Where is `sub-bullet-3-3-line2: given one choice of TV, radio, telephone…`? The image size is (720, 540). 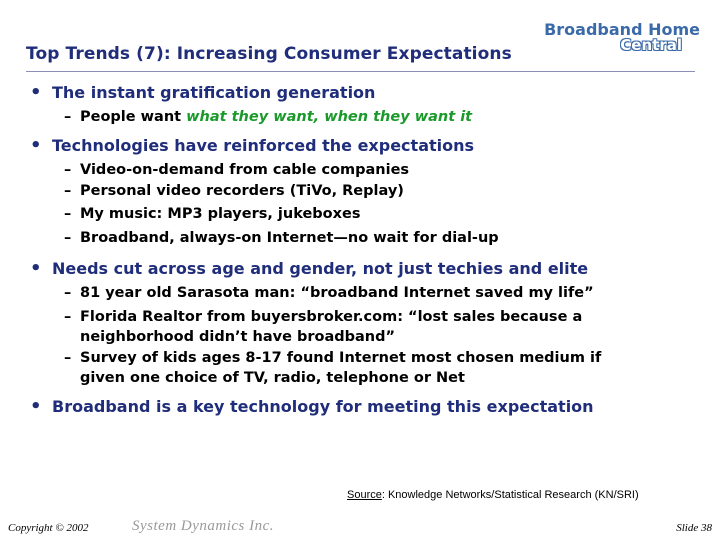
sub-bullet-3-3-line2: given one choice of TV, radio, telephone… is located at coordinates (272, 378).